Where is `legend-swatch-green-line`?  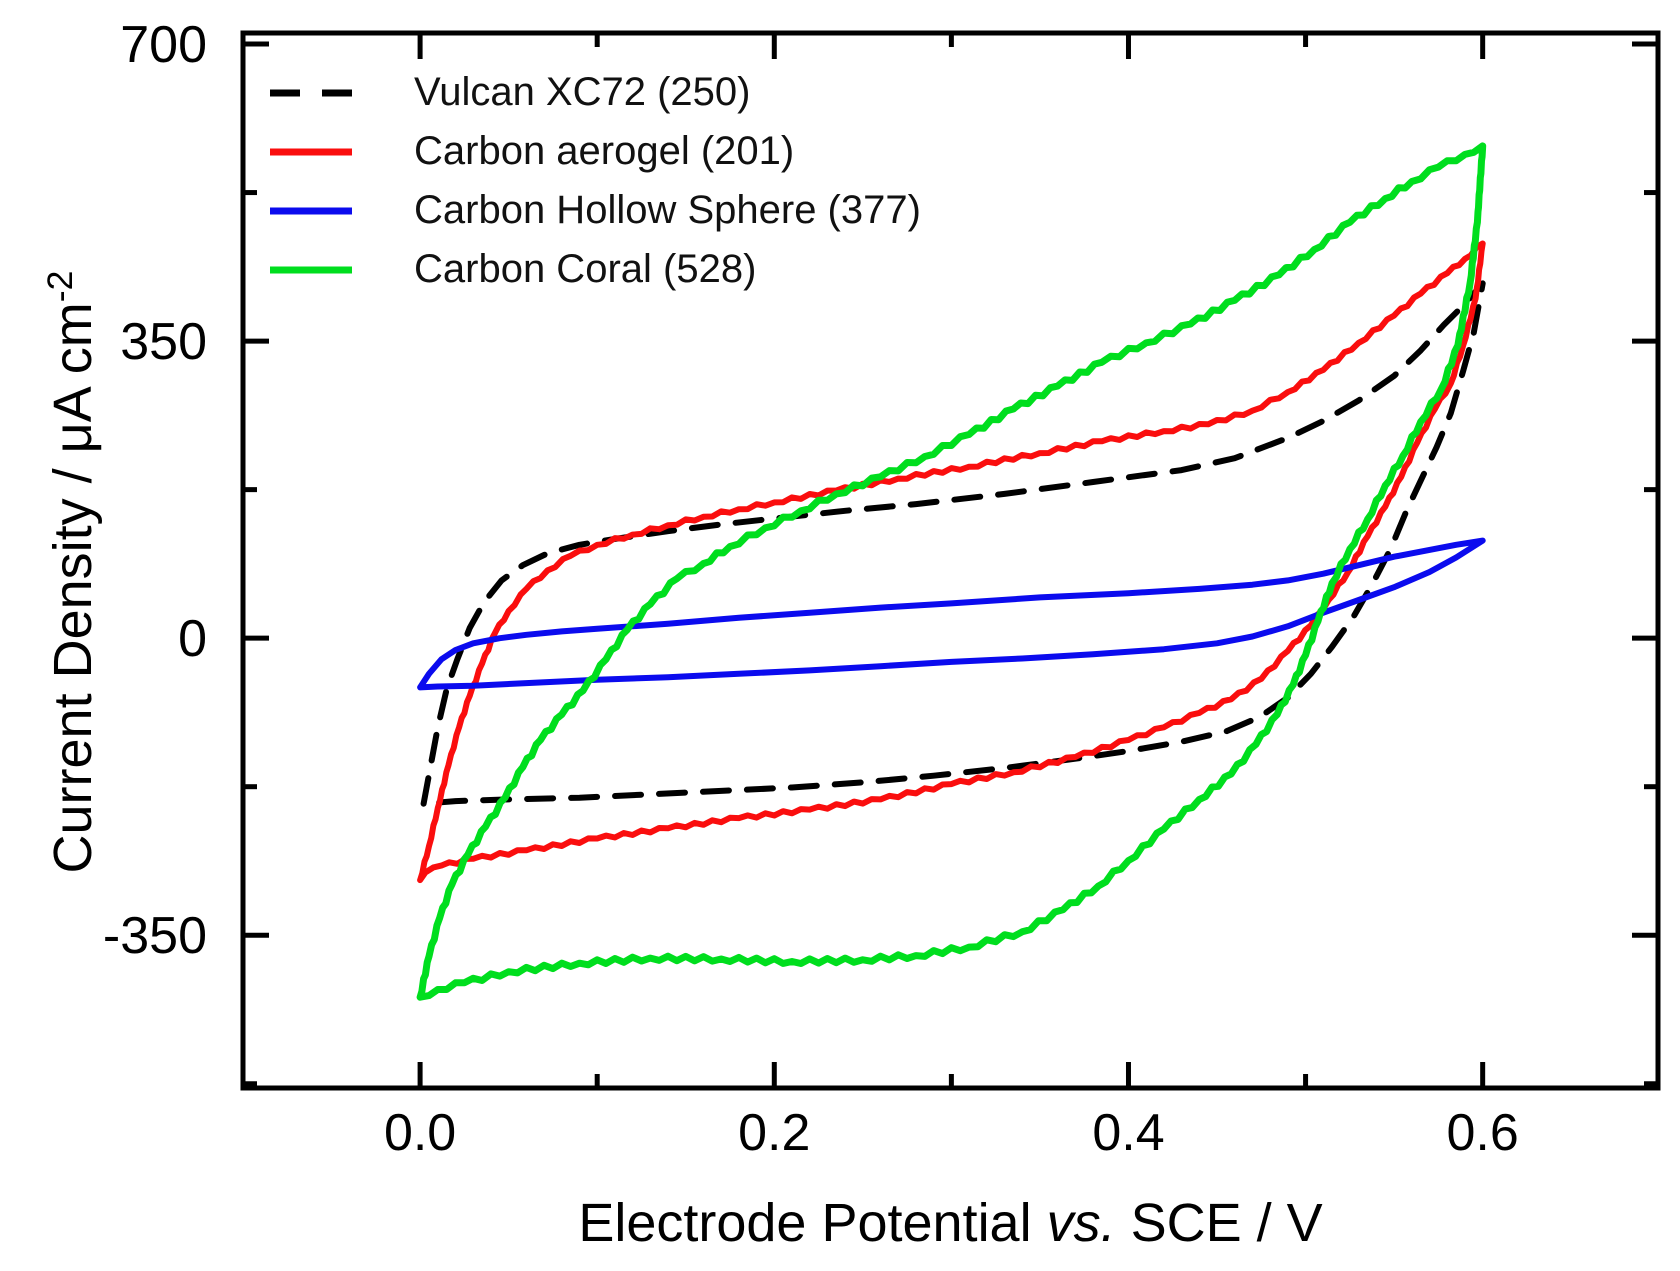
legend-swatch-green-line is located at coordinates (311, 269).